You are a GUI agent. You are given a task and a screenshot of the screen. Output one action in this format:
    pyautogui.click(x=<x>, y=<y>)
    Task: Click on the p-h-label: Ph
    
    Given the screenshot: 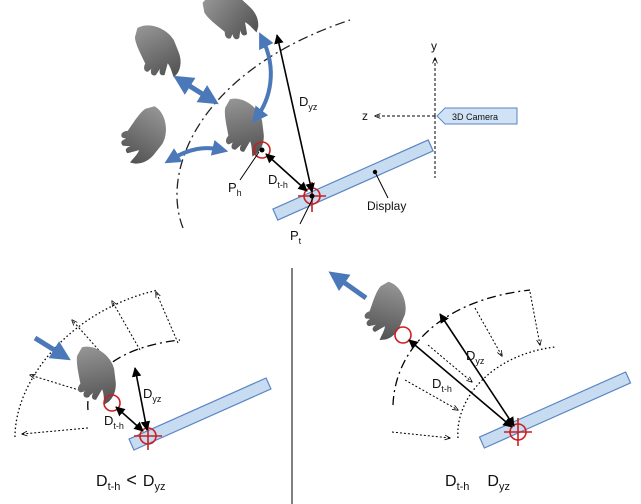 What is the action you would take?
    pyautogui.click(x=235, y=189)
    